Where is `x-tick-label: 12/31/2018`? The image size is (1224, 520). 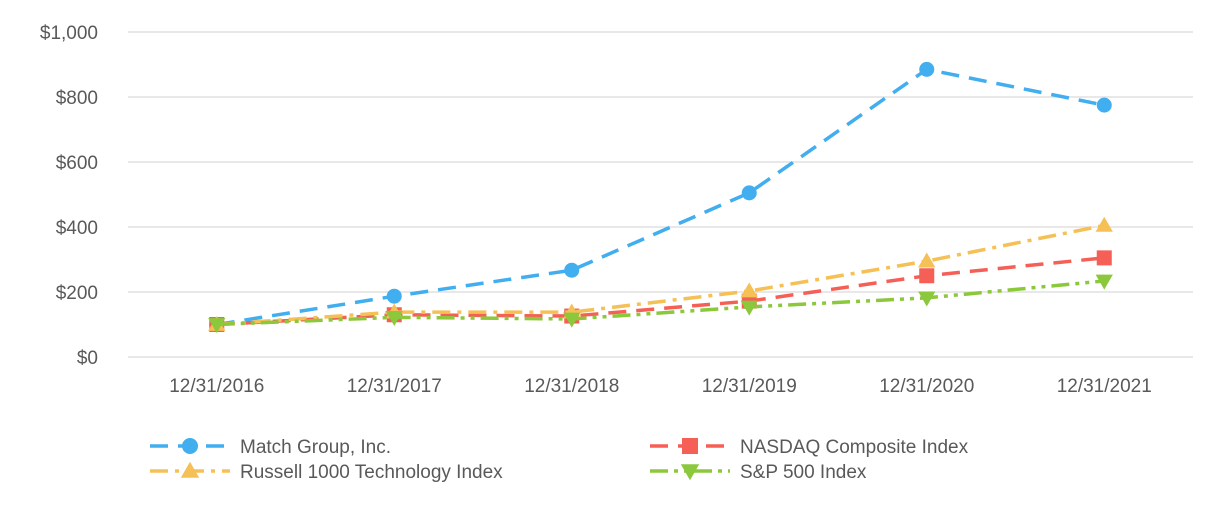 x-tick-label: 12/31/2018 is located at coordinates (571, 386).